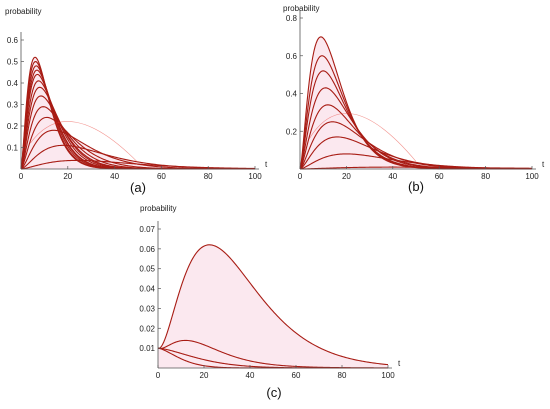 The image size is (550, 409). What do you see at coordinates (147, 269) in the screenshot?
I see `y-tick-label: 0.05` at bounding box center [147, 269].